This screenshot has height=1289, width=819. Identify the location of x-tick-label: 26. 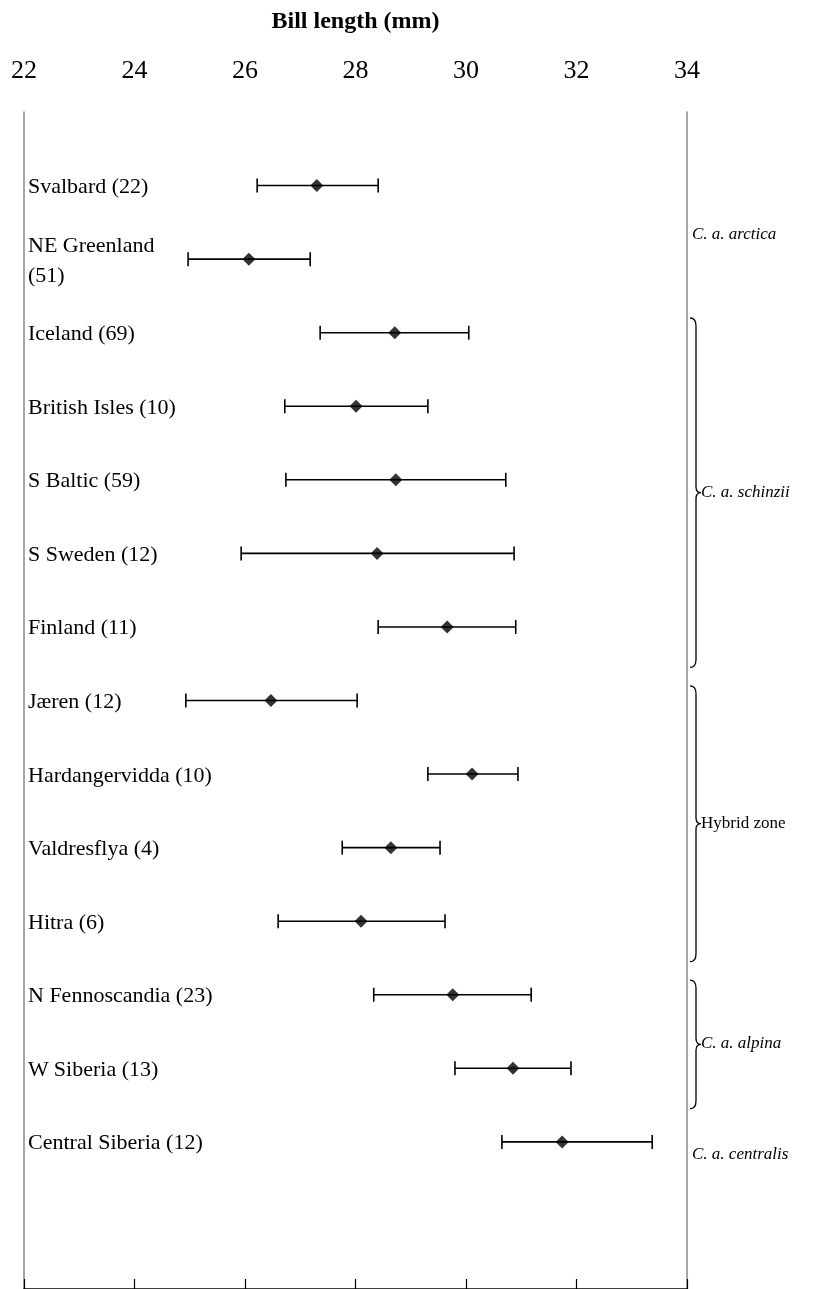
(245, 69).